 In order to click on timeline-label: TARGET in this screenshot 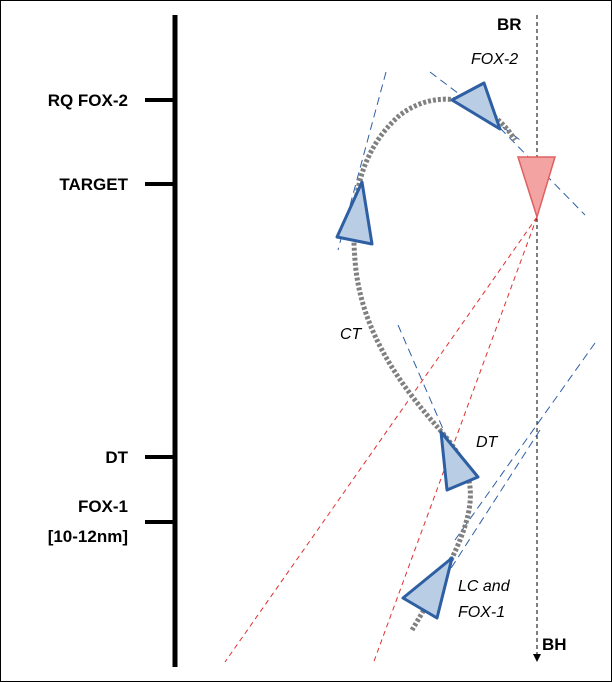, I will do `click(93, 184)`.